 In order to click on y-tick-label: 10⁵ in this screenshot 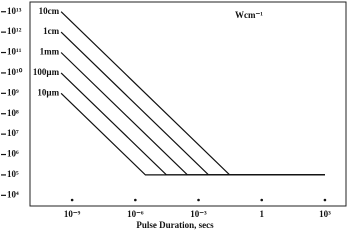, I will do `click(13, 174)`.